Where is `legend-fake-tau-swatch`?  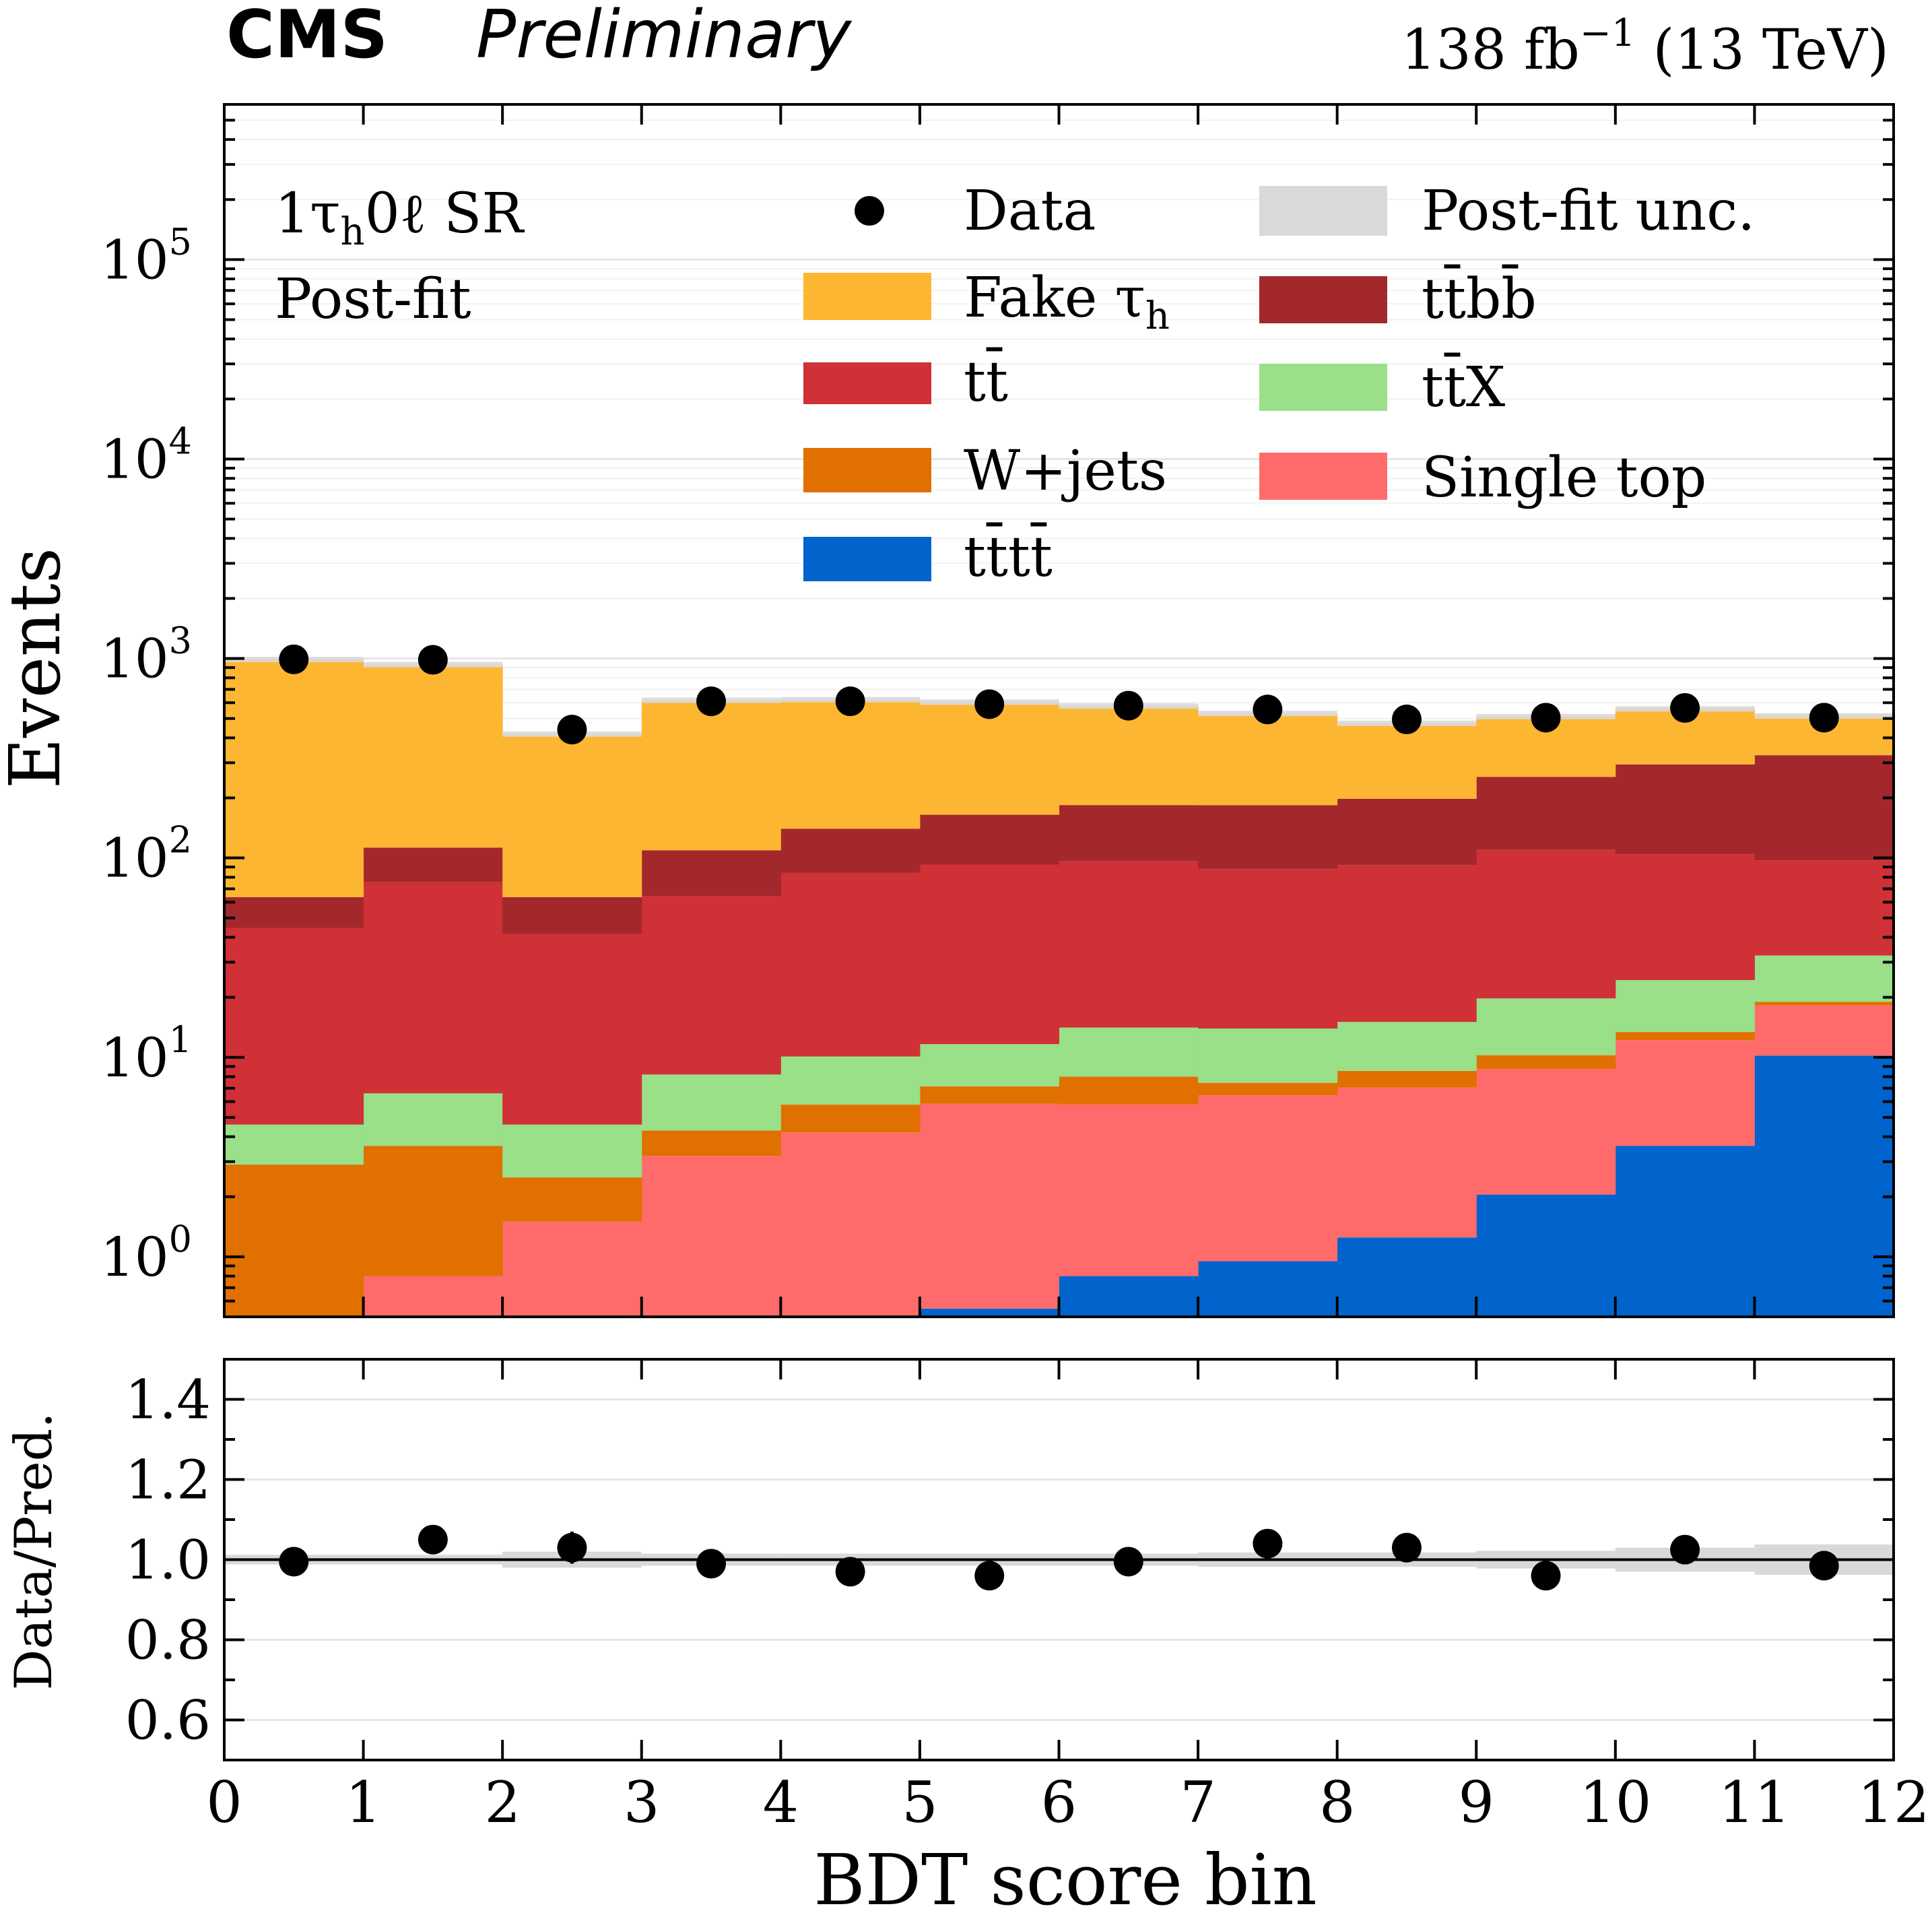
legend-fake-tau-swatch is located at coordinates (867, 296).